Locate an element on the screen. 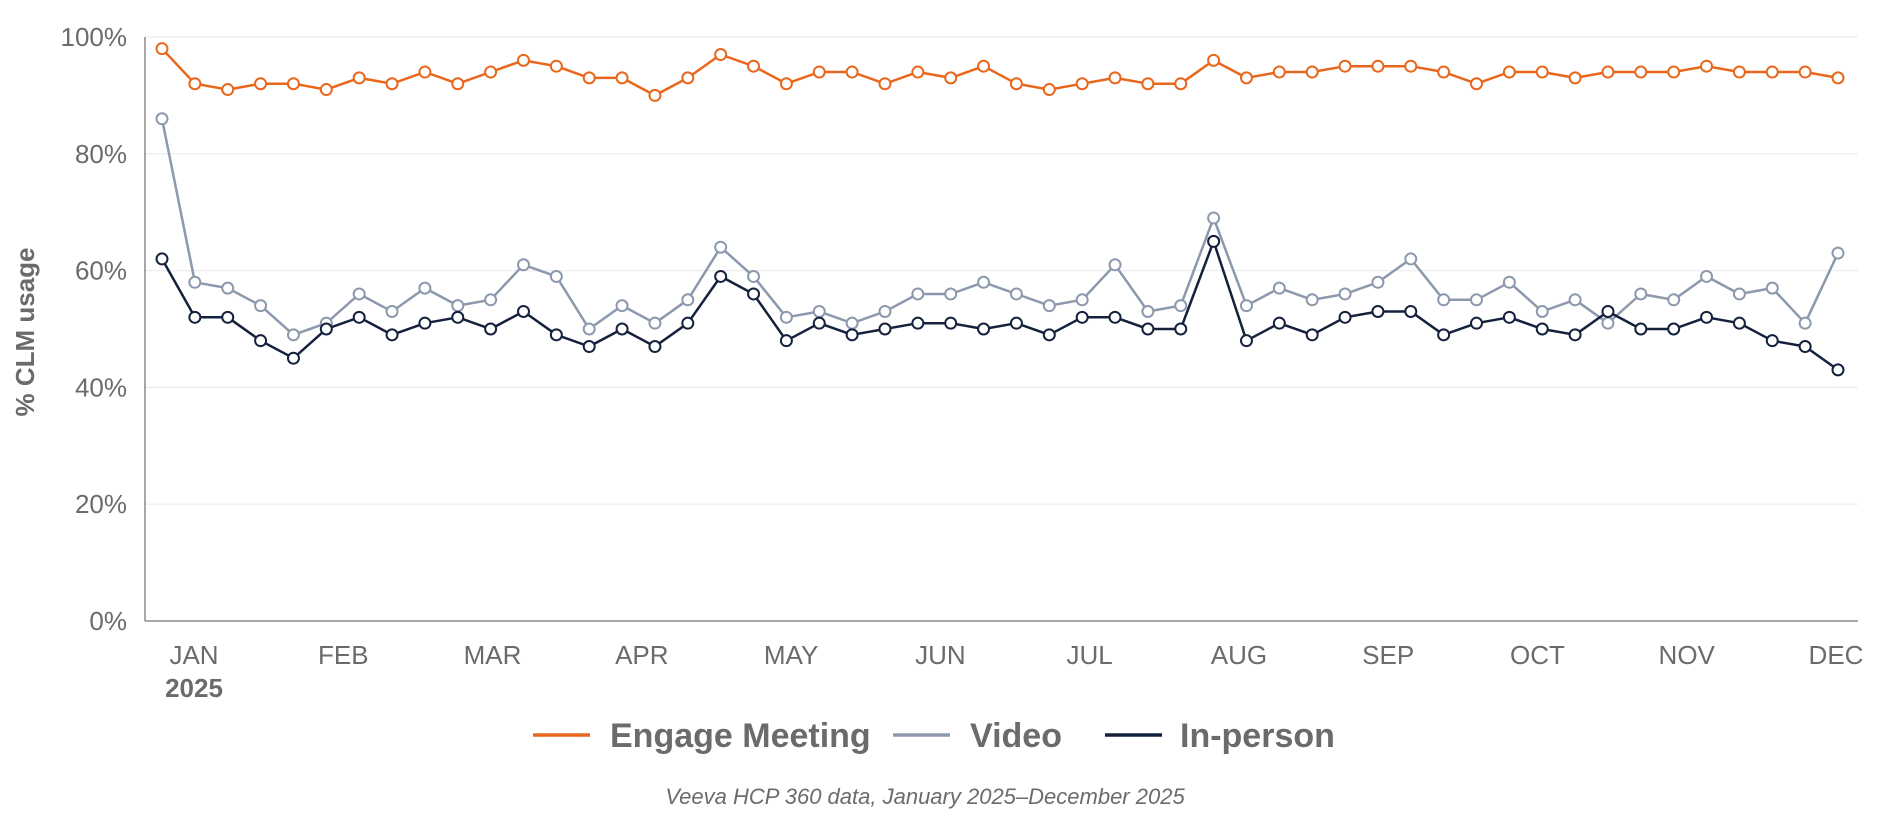 This screenshot has height=822, width=1880. x-tick-label: OCT is located at coordinates (1537, 655).